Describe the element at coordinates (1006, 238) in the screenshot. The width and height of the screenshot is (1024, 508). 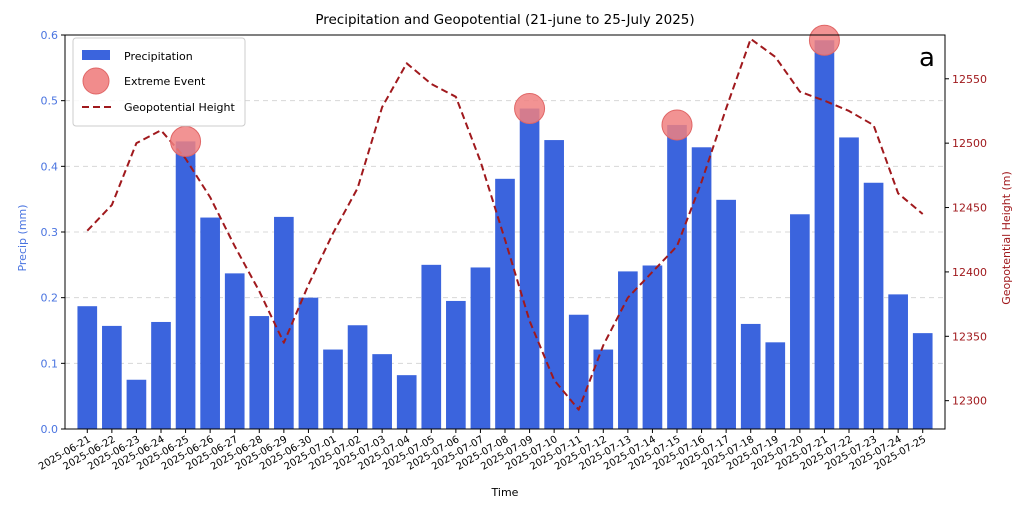
I see `right-axis-label: Geopotential Height (m)` at that location.